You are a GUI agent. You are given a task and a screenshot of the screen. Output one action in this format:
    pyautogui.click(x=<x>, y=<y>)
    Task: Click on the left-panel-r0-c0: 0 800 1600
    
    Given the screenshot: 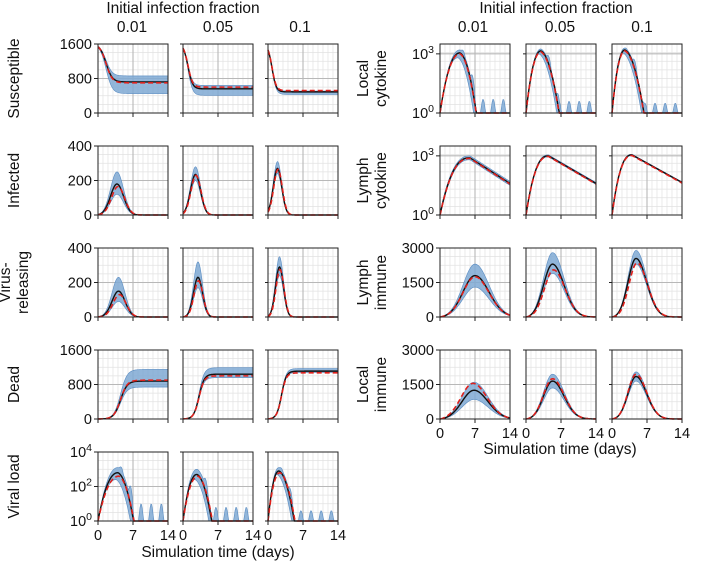 What is the action you would take?
    pyautogui.click(x=114, y=79)
    